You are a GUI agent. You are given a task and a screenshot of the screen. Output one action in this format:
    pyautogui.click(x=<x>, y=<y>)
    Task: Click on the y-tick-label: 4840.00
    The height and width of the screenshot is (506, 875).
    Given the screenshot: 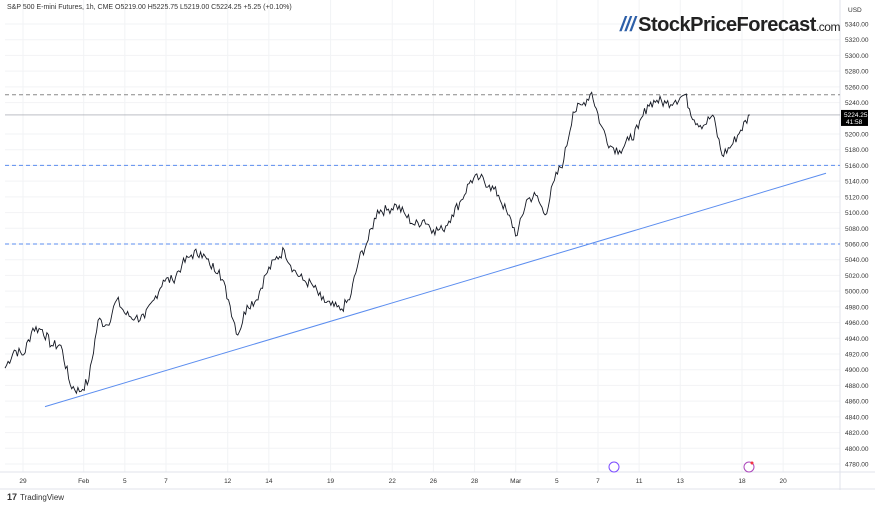 What is the action you would take?
    pyautogui.click(x=857, y=417)
    